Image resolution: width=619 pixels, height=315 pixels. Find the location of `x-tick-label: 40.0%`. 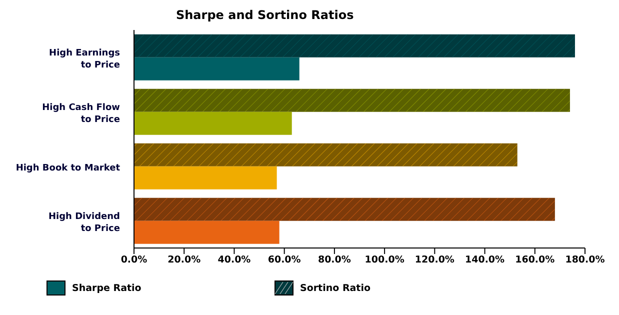

x-tick-label: 40.0% is located at coordinates (235, 260).